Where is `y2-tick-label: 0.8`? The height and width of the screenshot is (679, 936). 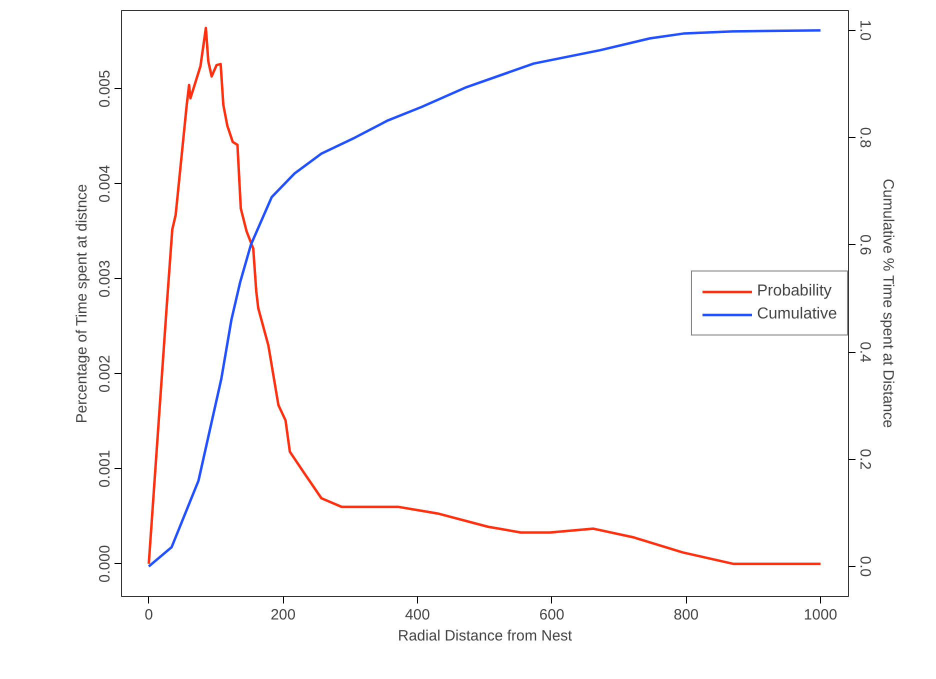 y2-tick-label: 0.8 is located at coordinates (865, 137).